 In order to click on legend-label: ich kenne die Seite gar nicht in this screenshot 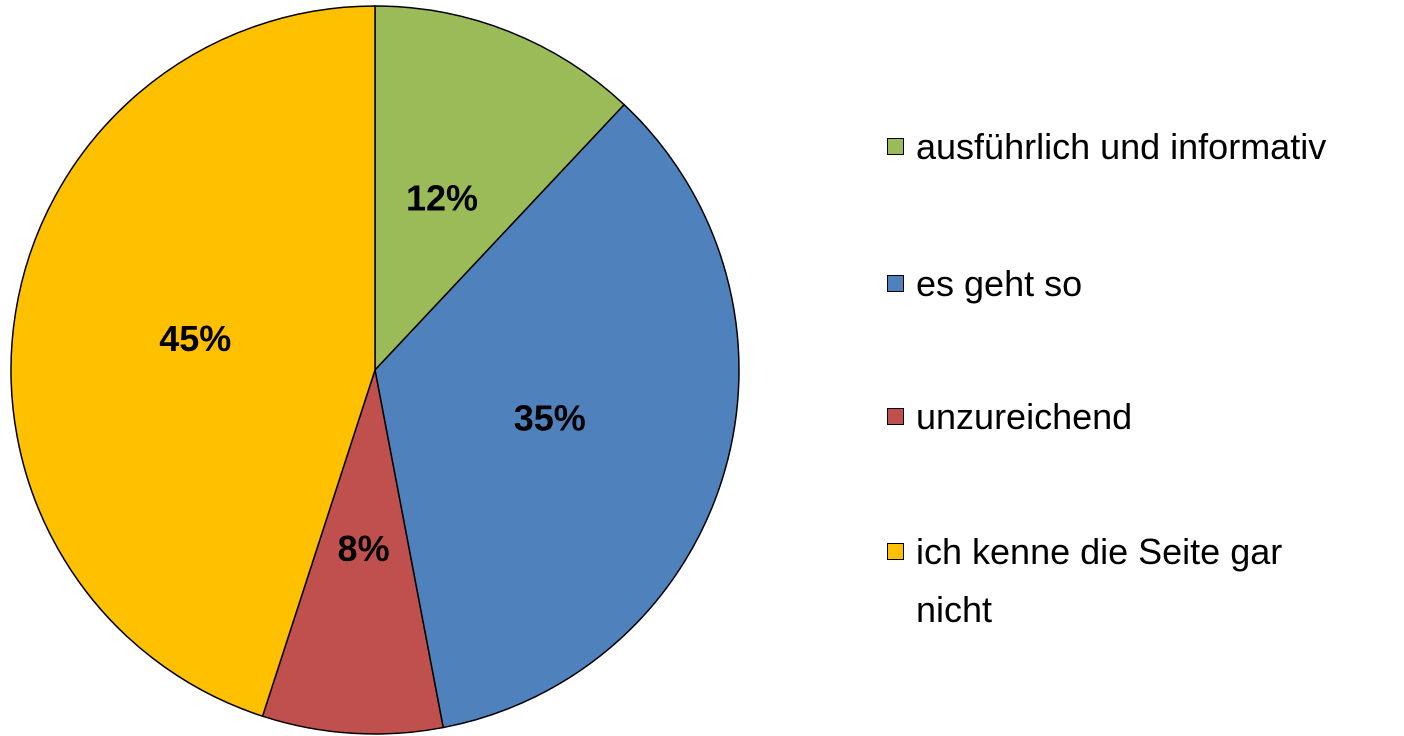, I will do `click(1099, 580)`.